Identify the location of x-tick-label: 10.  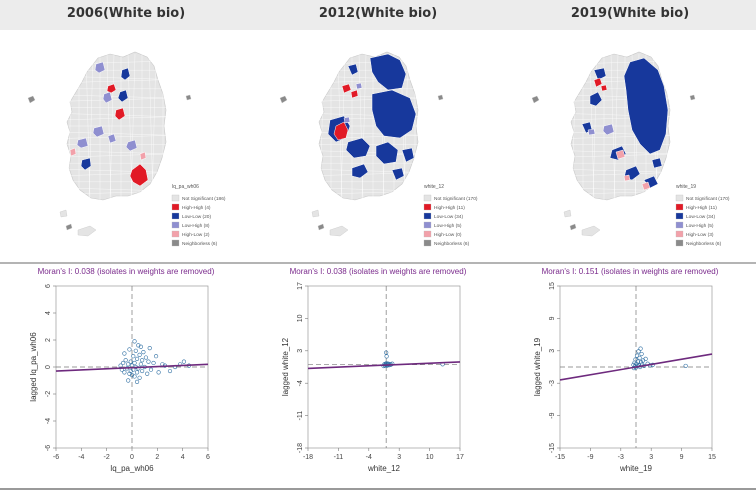
(430, 457).